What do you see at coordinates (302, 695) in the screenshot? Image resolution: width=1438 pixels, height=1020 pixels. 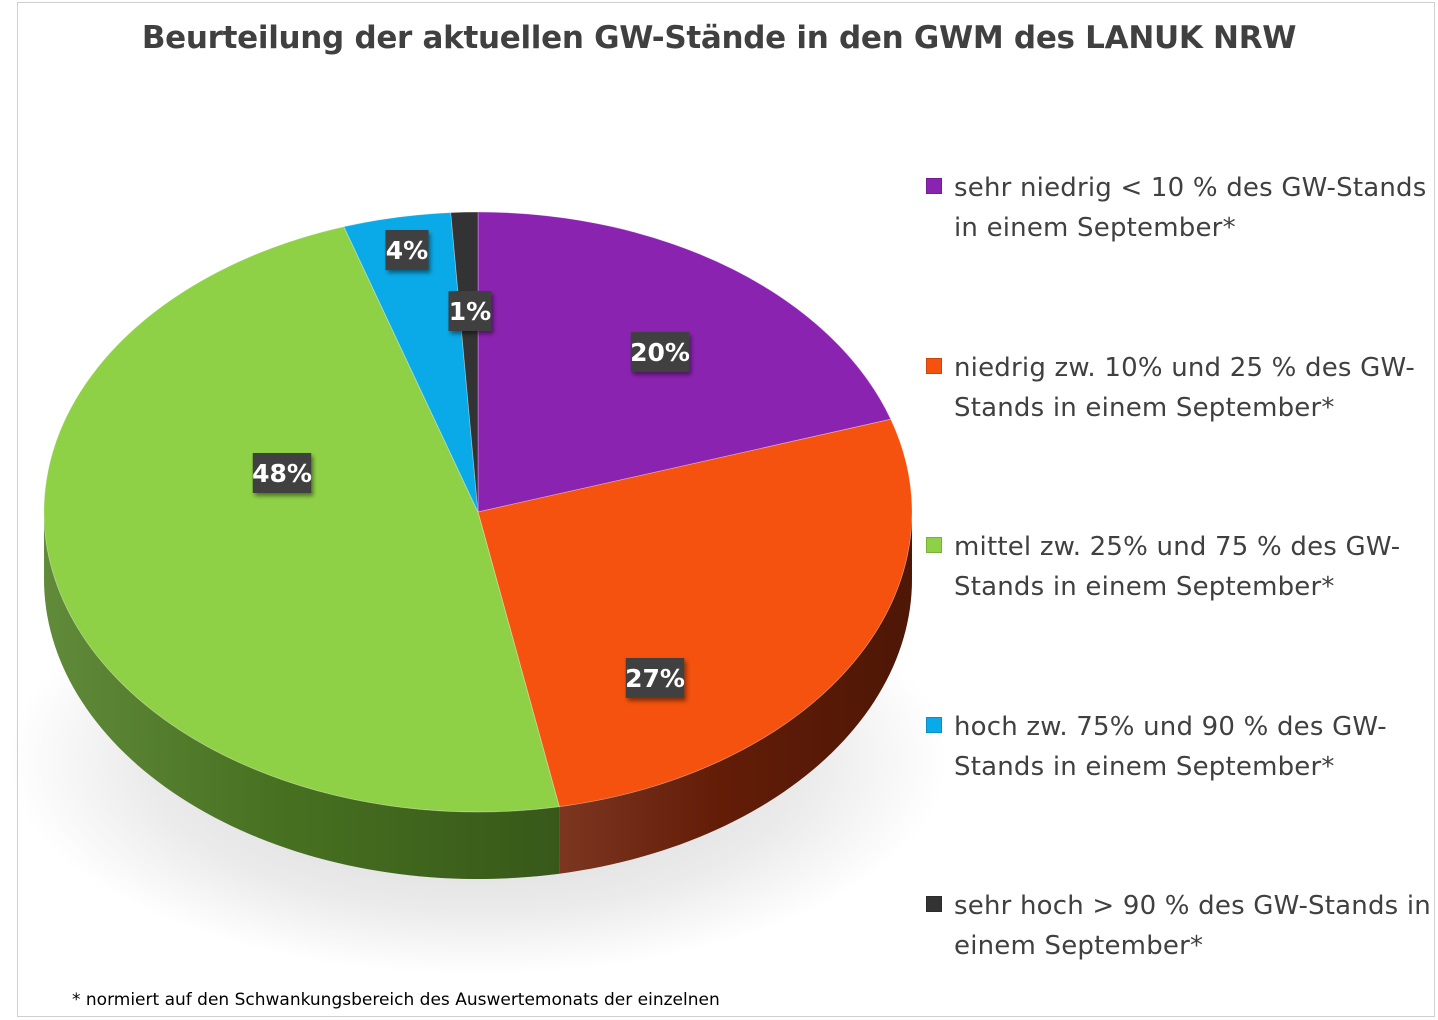 I see `pie-side-shade-mittel` at bounding box center [302, 695].